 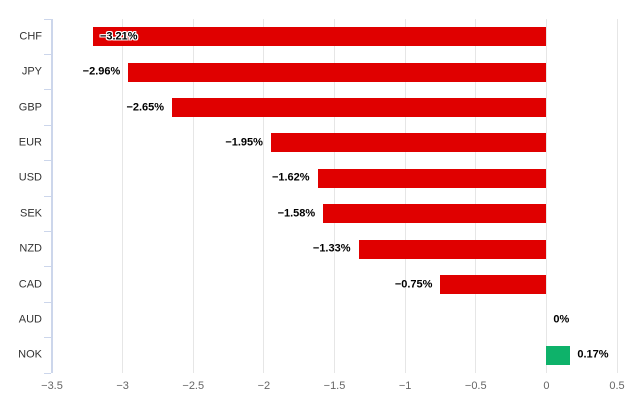 I want to click on data-label-usd: −1.62%, so click(x=290, y=177).